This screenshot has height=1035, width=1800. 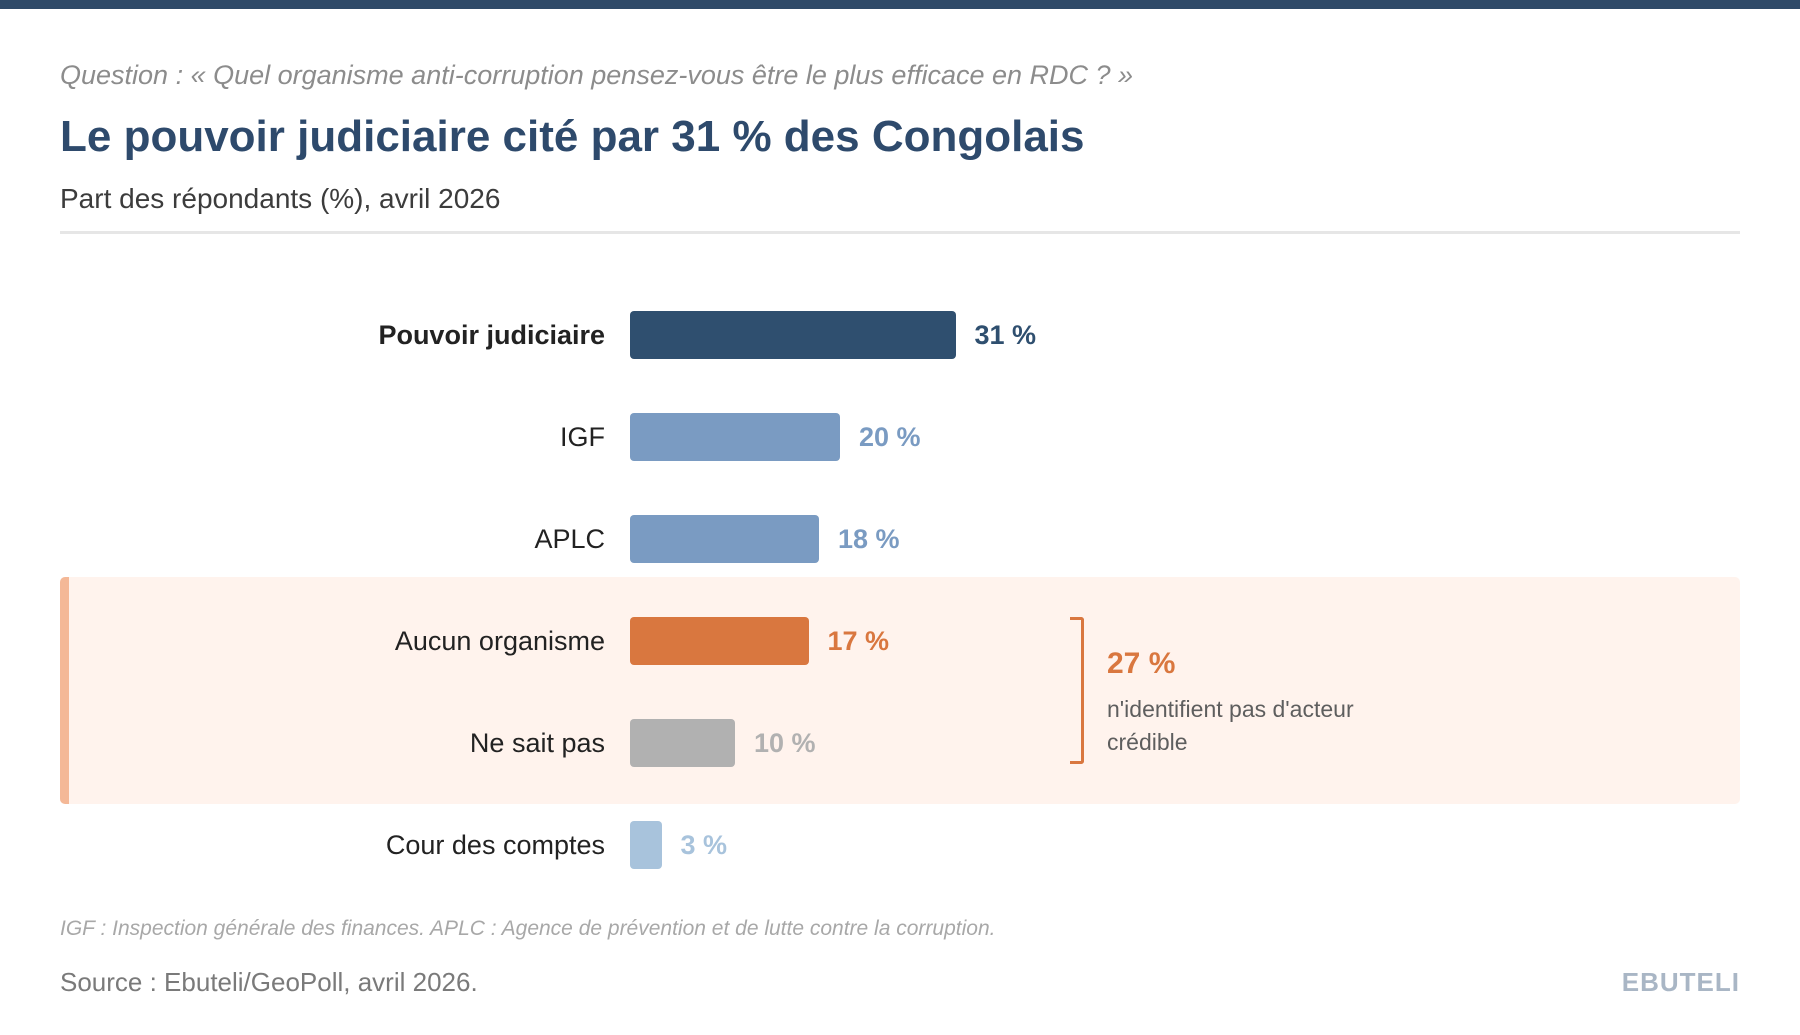 What do you see at coordinates (569, 539) in the screenshot?
I see `category-label-aplc: APLC` at bounding box center [569, 539].